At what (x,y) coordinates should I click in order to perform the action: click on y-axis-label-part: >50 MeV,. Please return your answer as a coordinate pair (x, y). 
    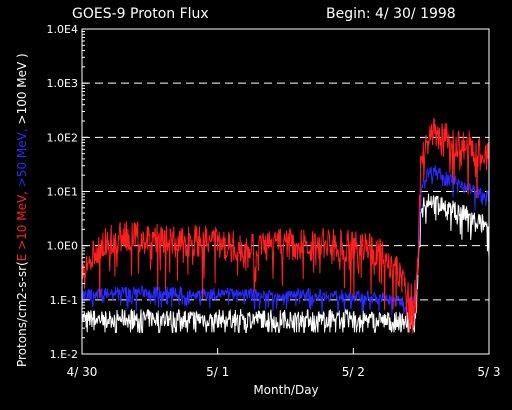
    Looking at the image, I should click on (22, 155).